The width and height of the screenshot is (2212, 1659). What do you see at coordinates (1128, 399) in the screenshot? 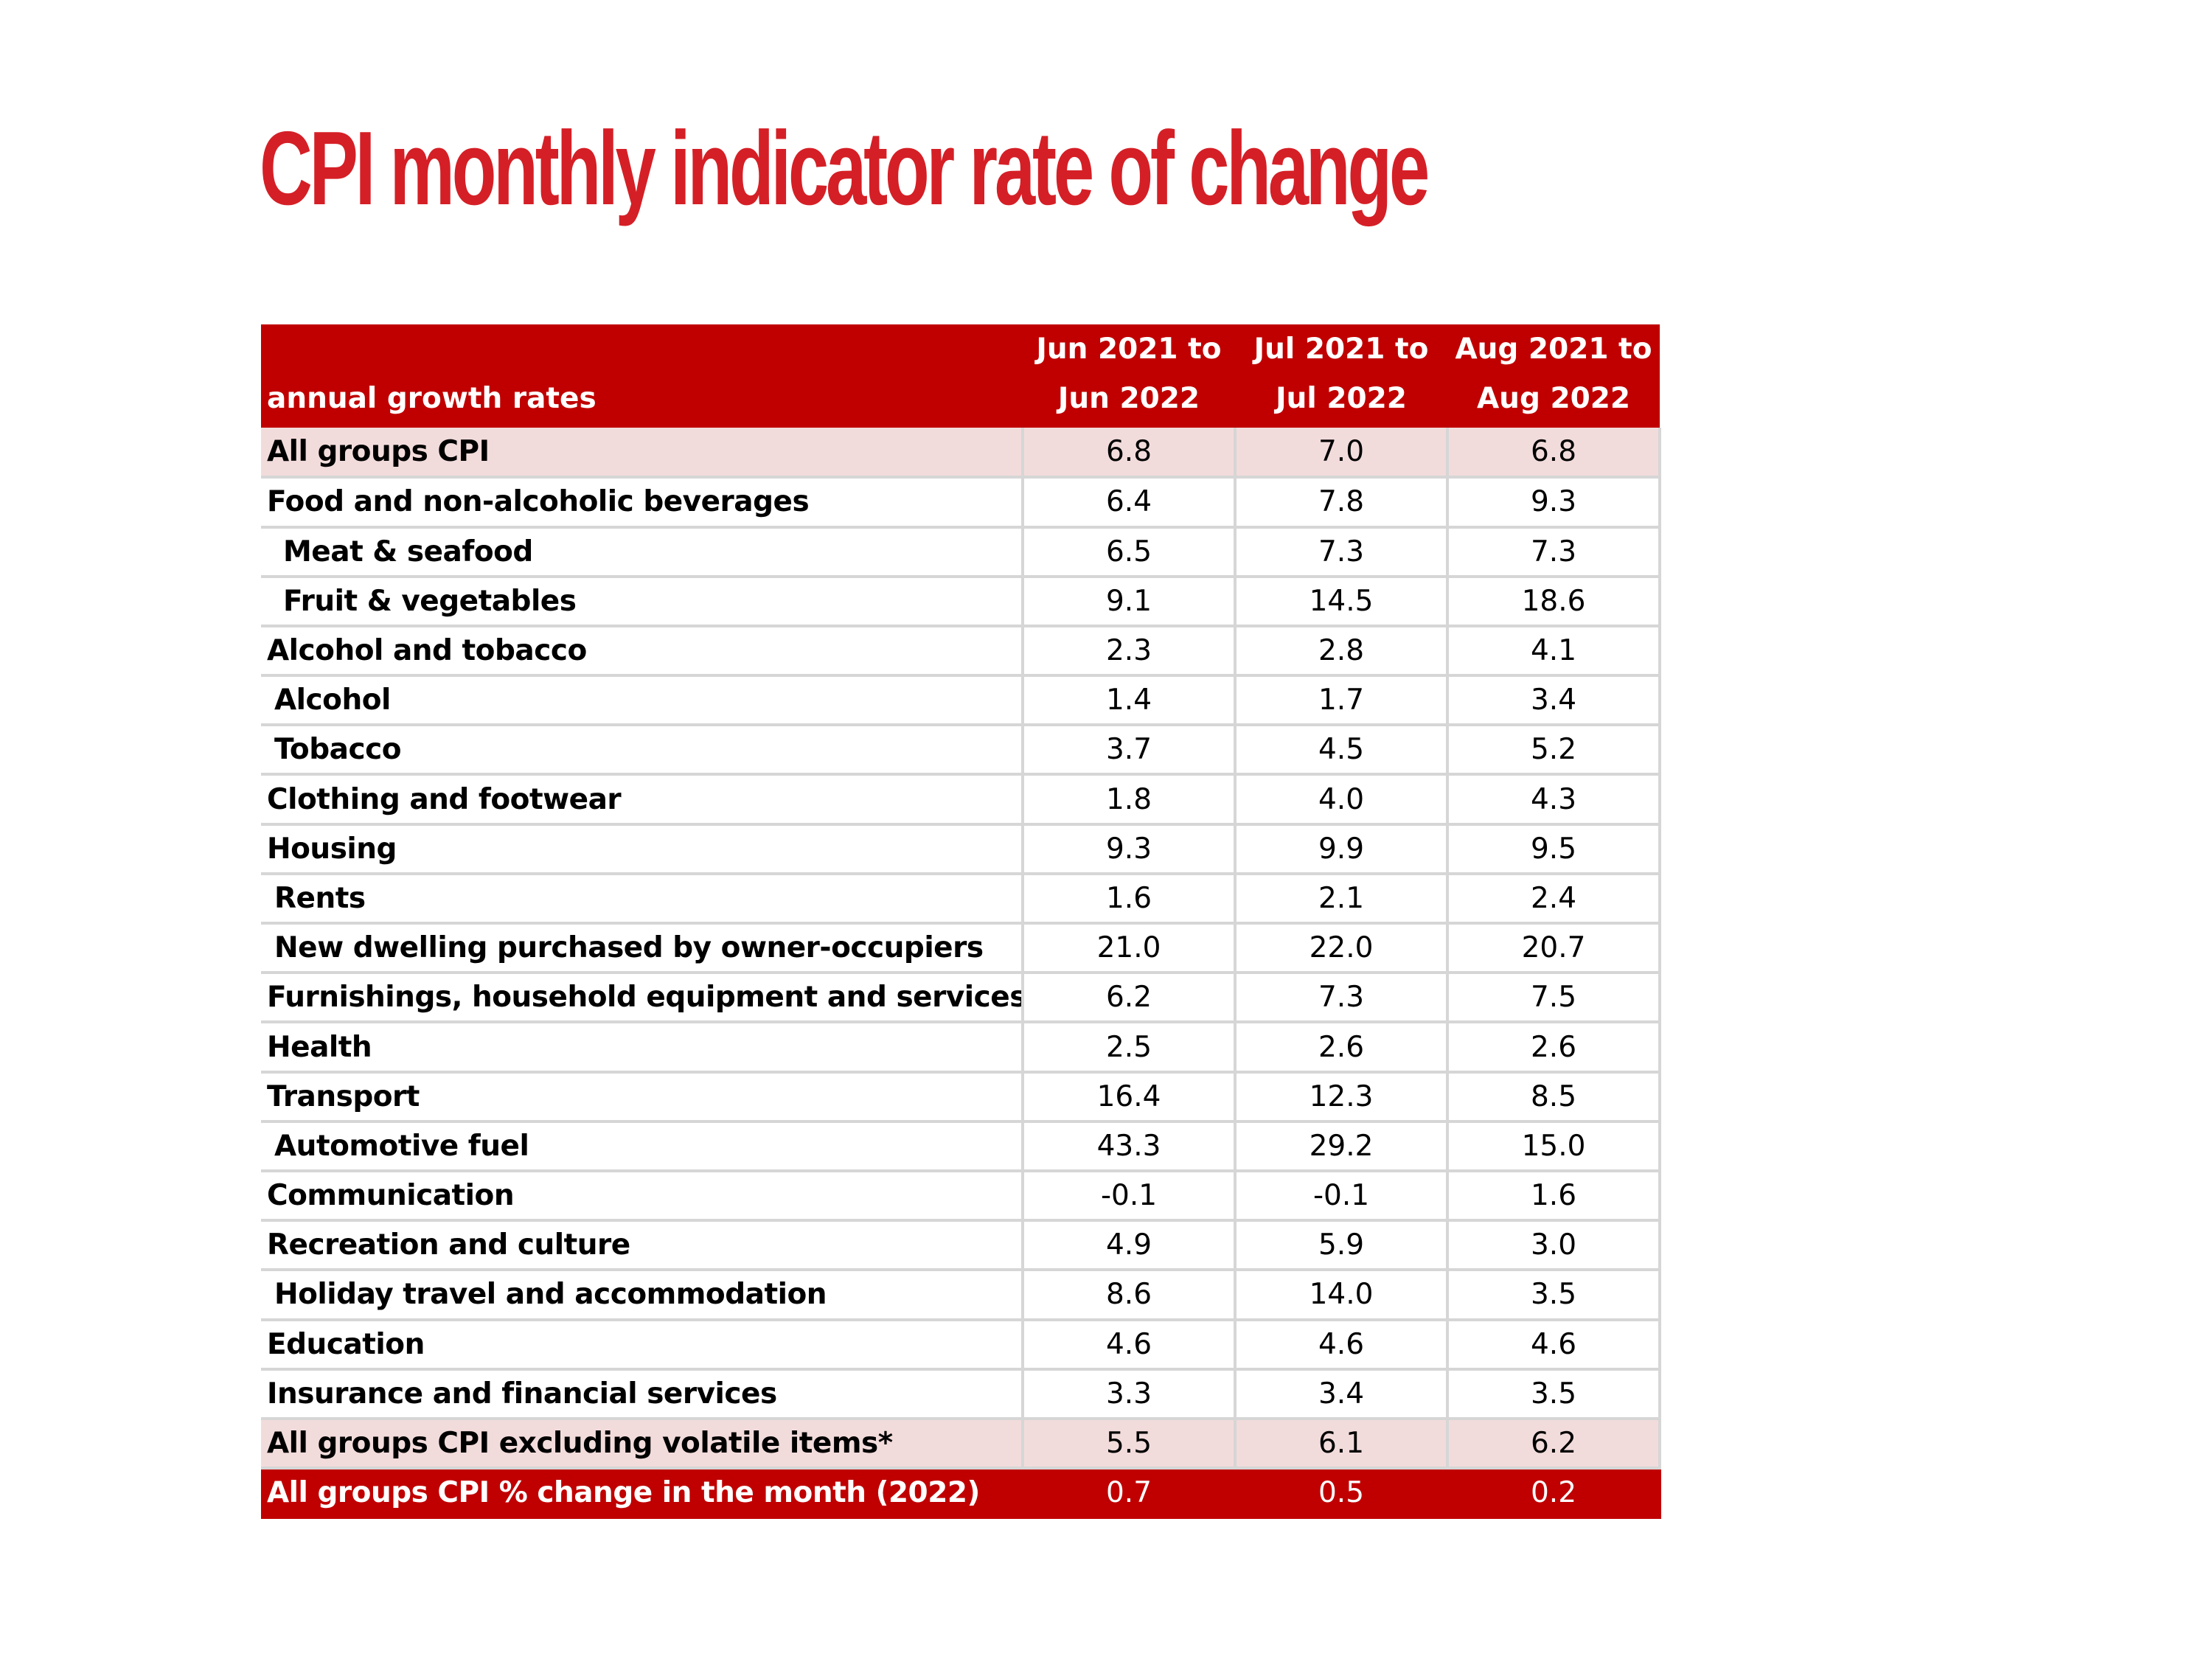
I see `header-period-line2: Jun 2022` at bounding box center [1128, 399].